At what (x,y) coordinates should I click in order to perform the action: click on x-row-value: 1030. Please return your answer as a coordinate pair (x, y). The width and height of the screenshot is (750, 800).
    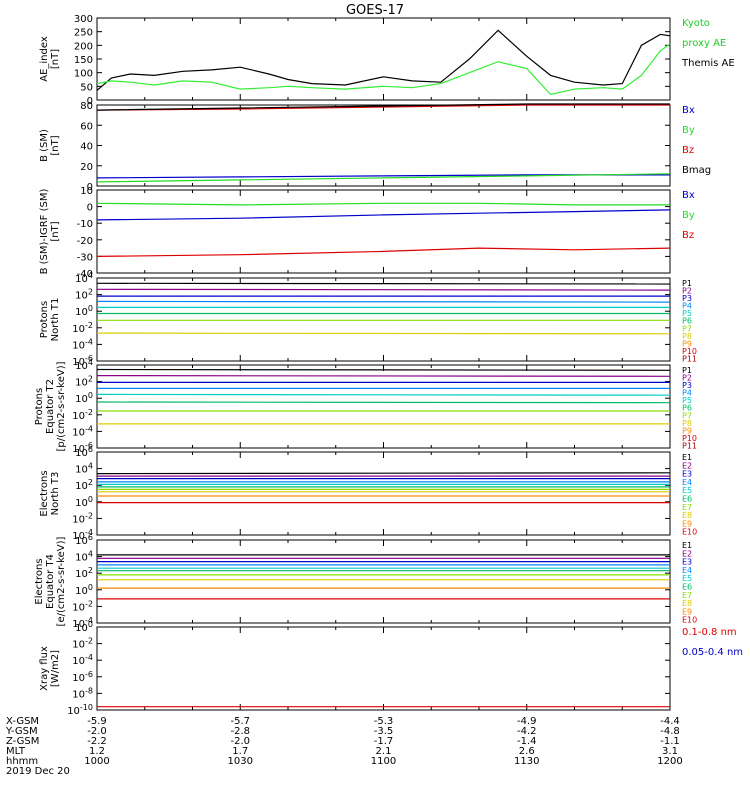
    Looking at the image, I should click on (240, 761).